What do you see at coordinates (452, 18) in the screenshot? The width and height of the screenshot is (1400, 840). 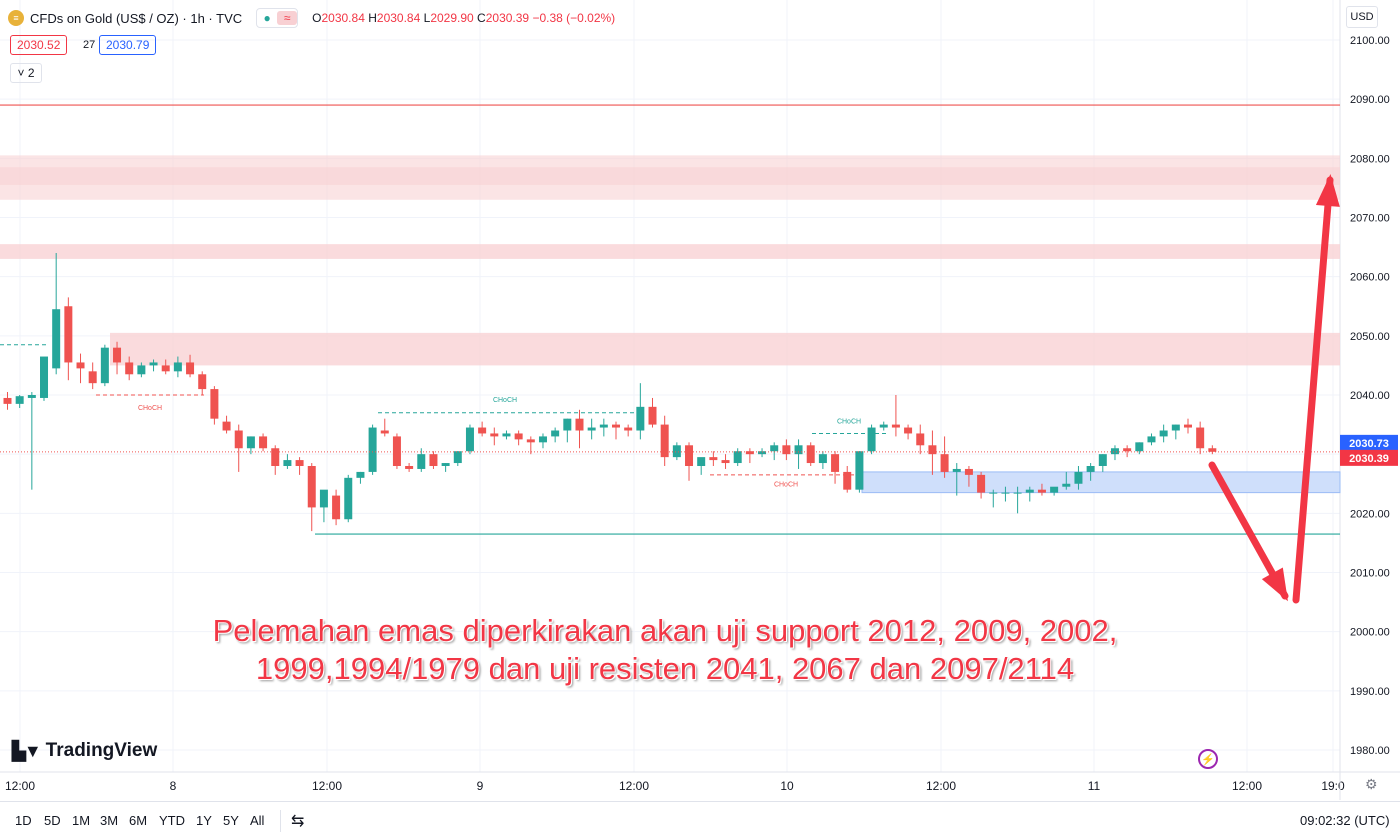 I see `low-value: 2029.90` at bounding box center [452, 18].